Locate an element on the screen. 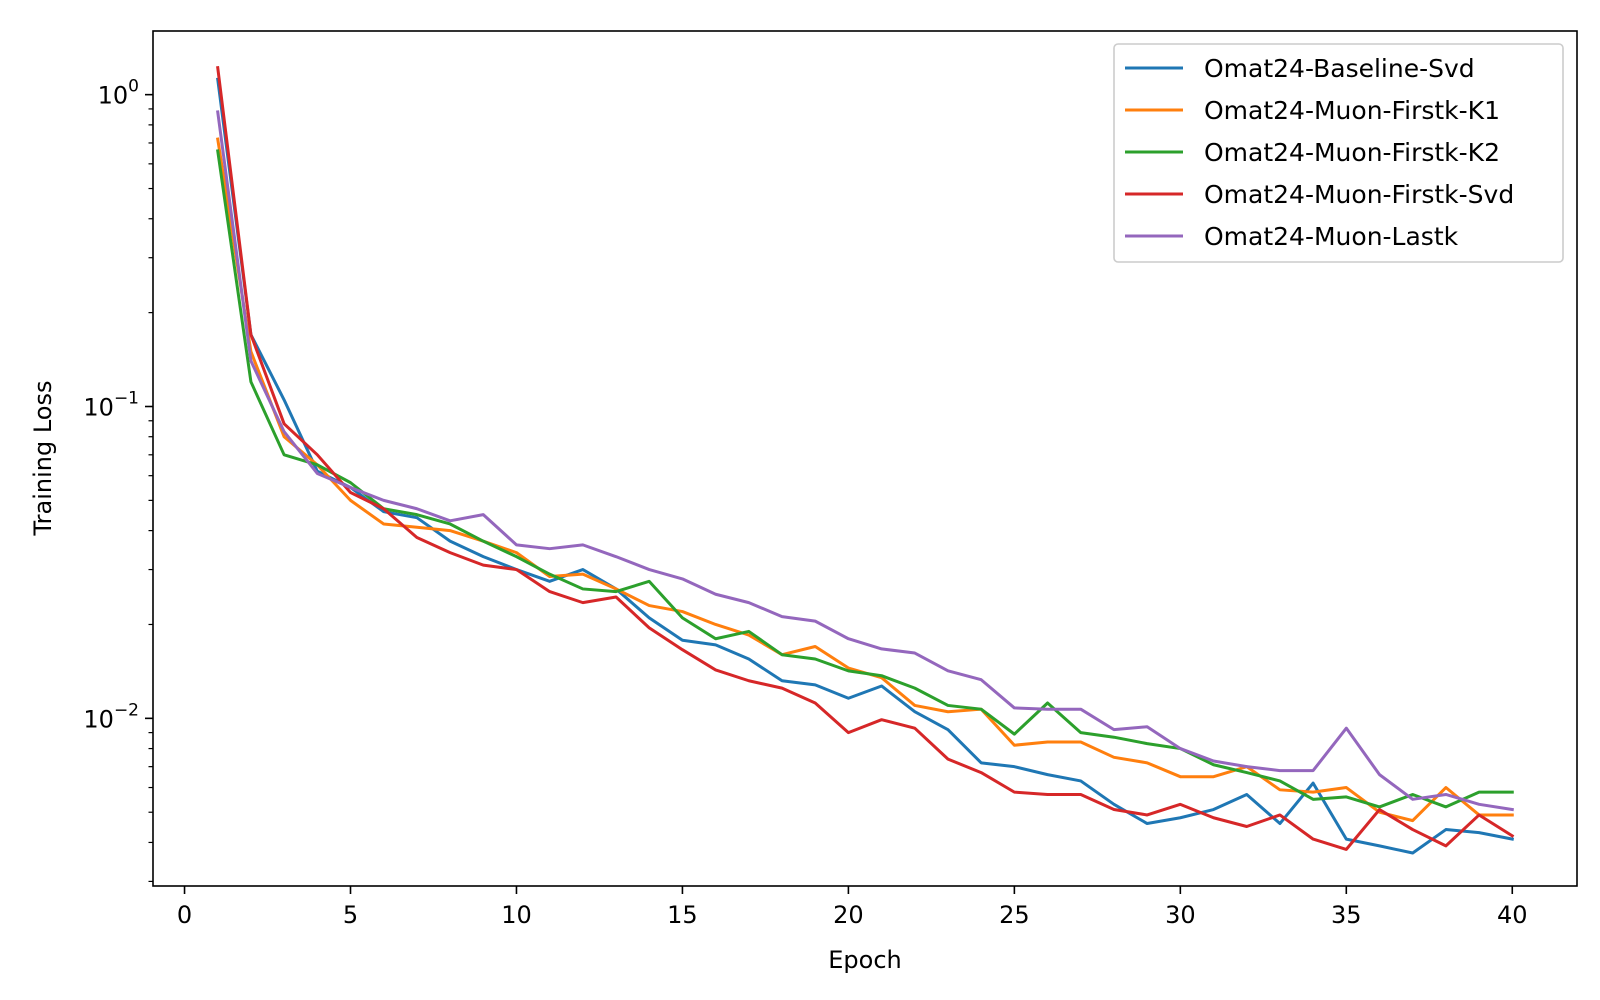 The image size is (1600, 1000). x-tick-label: 30 is located at coordinates (1180, 915).